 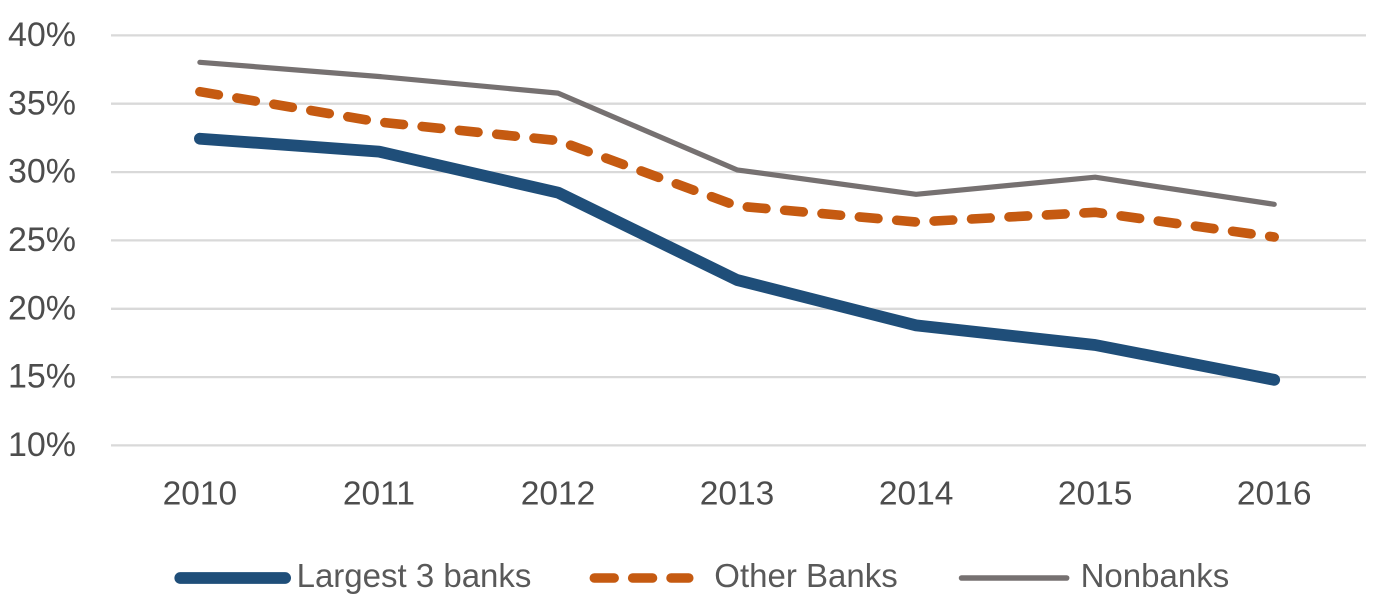 What do you see at coordinates (1095, 494) in the screenshot?
I see `svg-text: 2015` at bounding box center [1095, 494].